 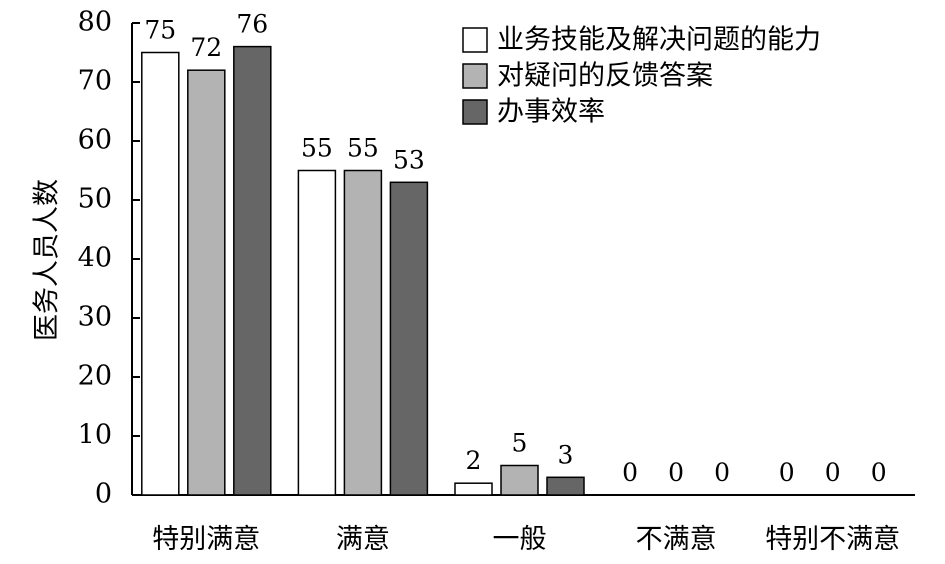 I want to click on x-tick-label: 一般, so click(x=520, y=539).